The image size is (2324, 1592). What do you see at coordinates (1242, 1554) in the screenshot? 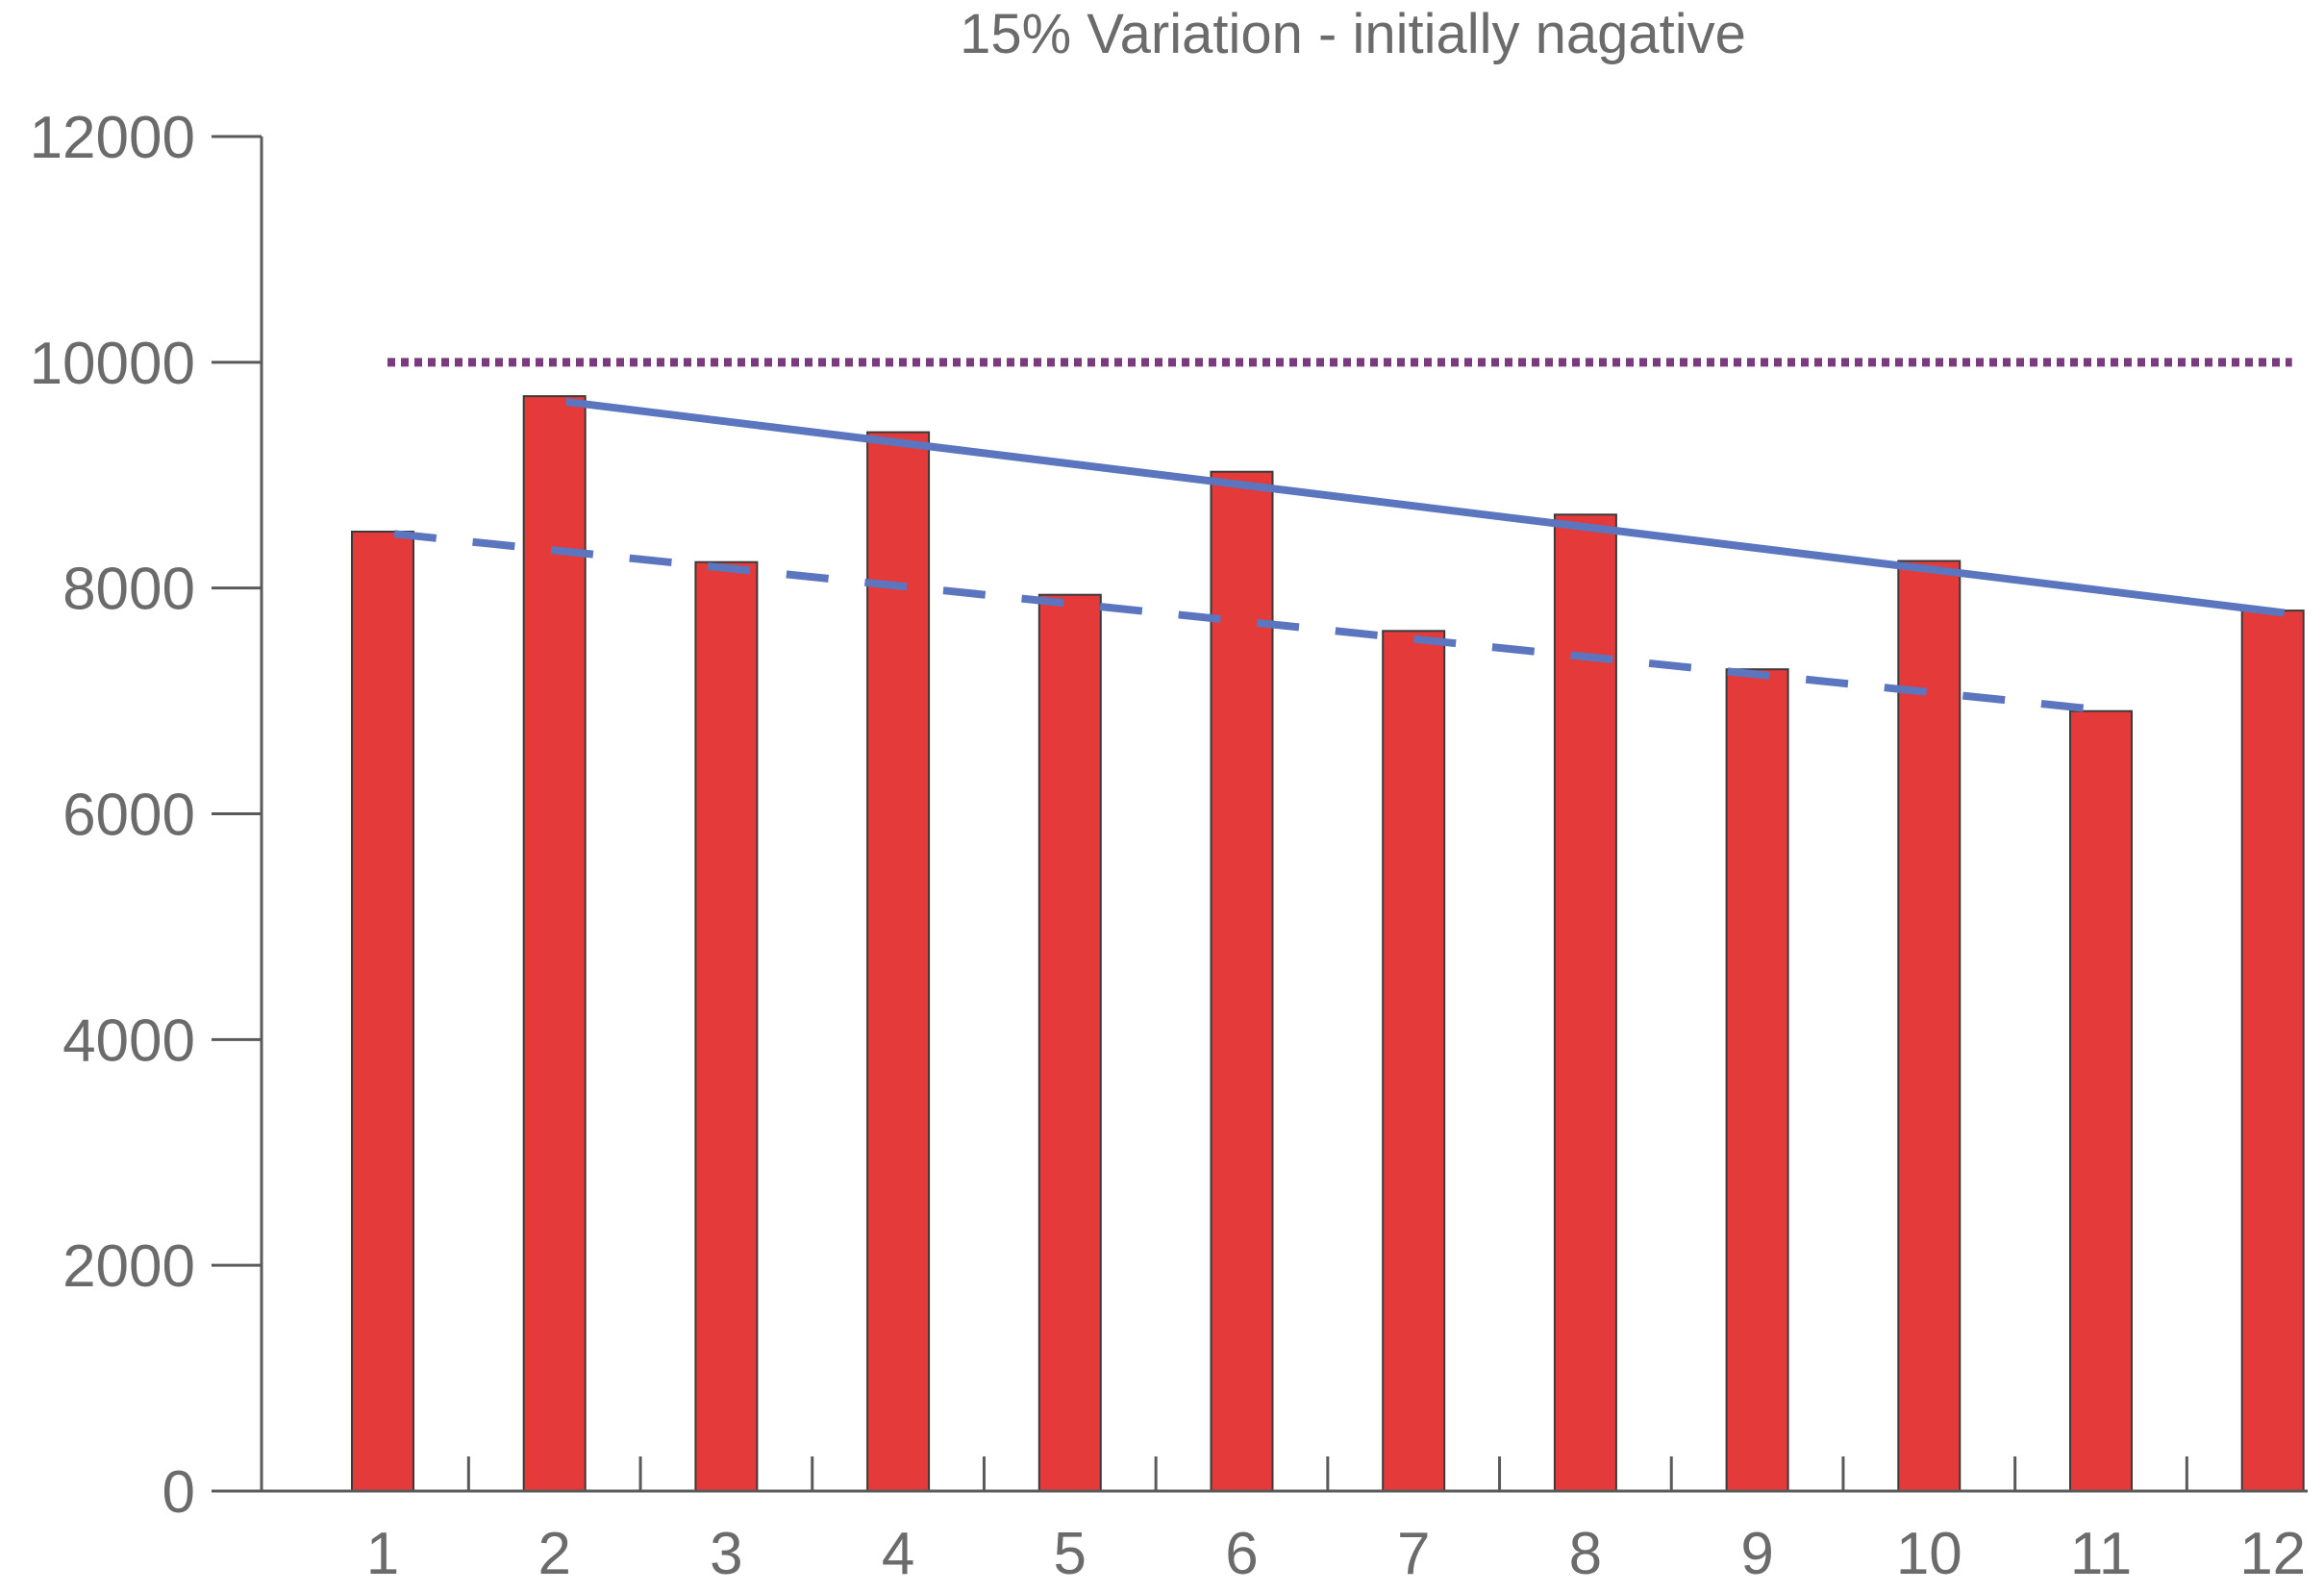
I see `x-tick-label: 6` at bounding box center [1242, 1554].